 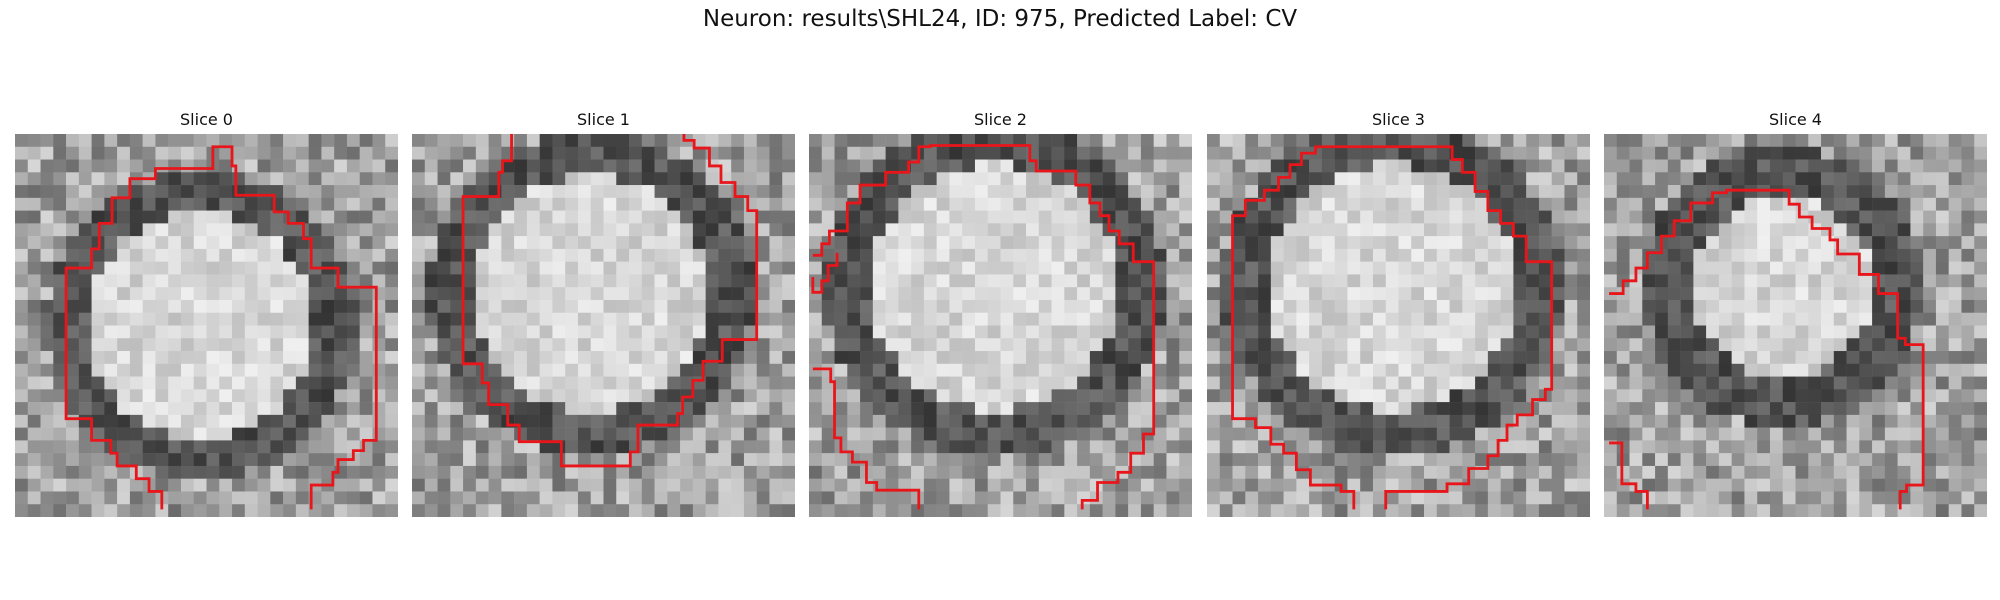 I want to click on panel-title: Slice 1, so click(x=603, y=119).